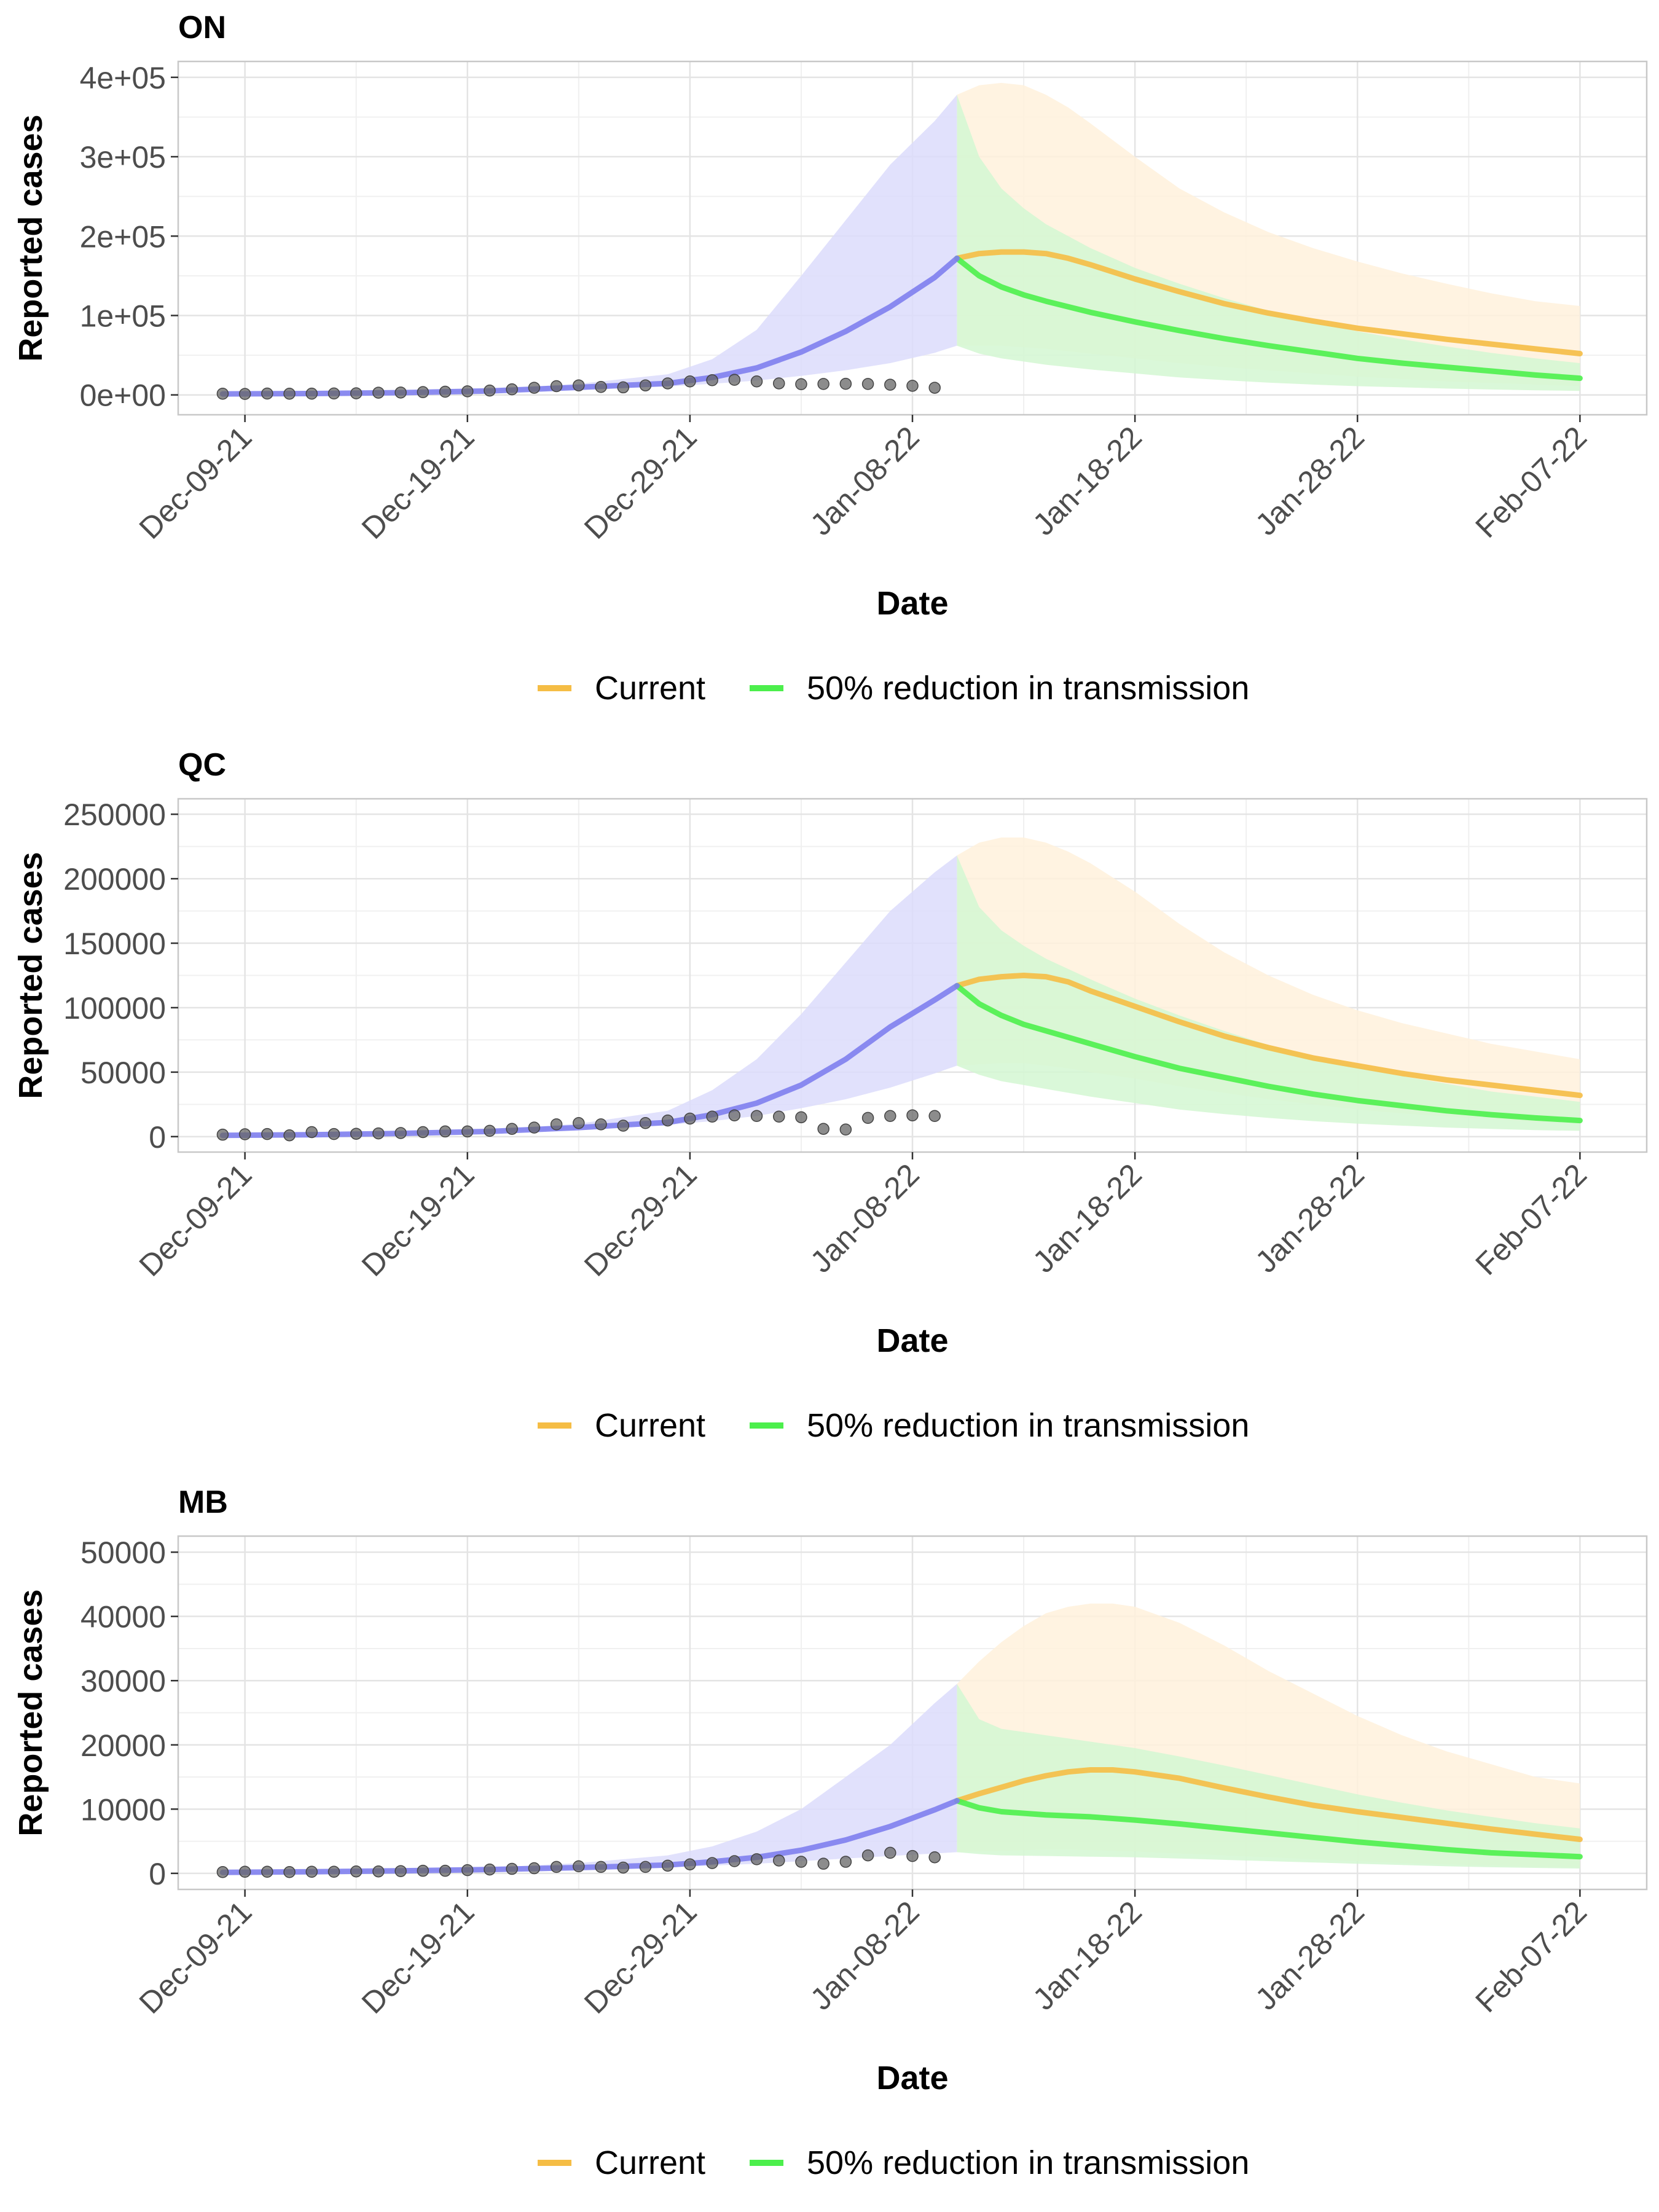 This screenshot has height=2212, width=1659. What do you see at coordinates (1531, 1956) in the screenshot?
I see `x-tick-label: Feb-07-22` at bounding box center [1531, 1956].